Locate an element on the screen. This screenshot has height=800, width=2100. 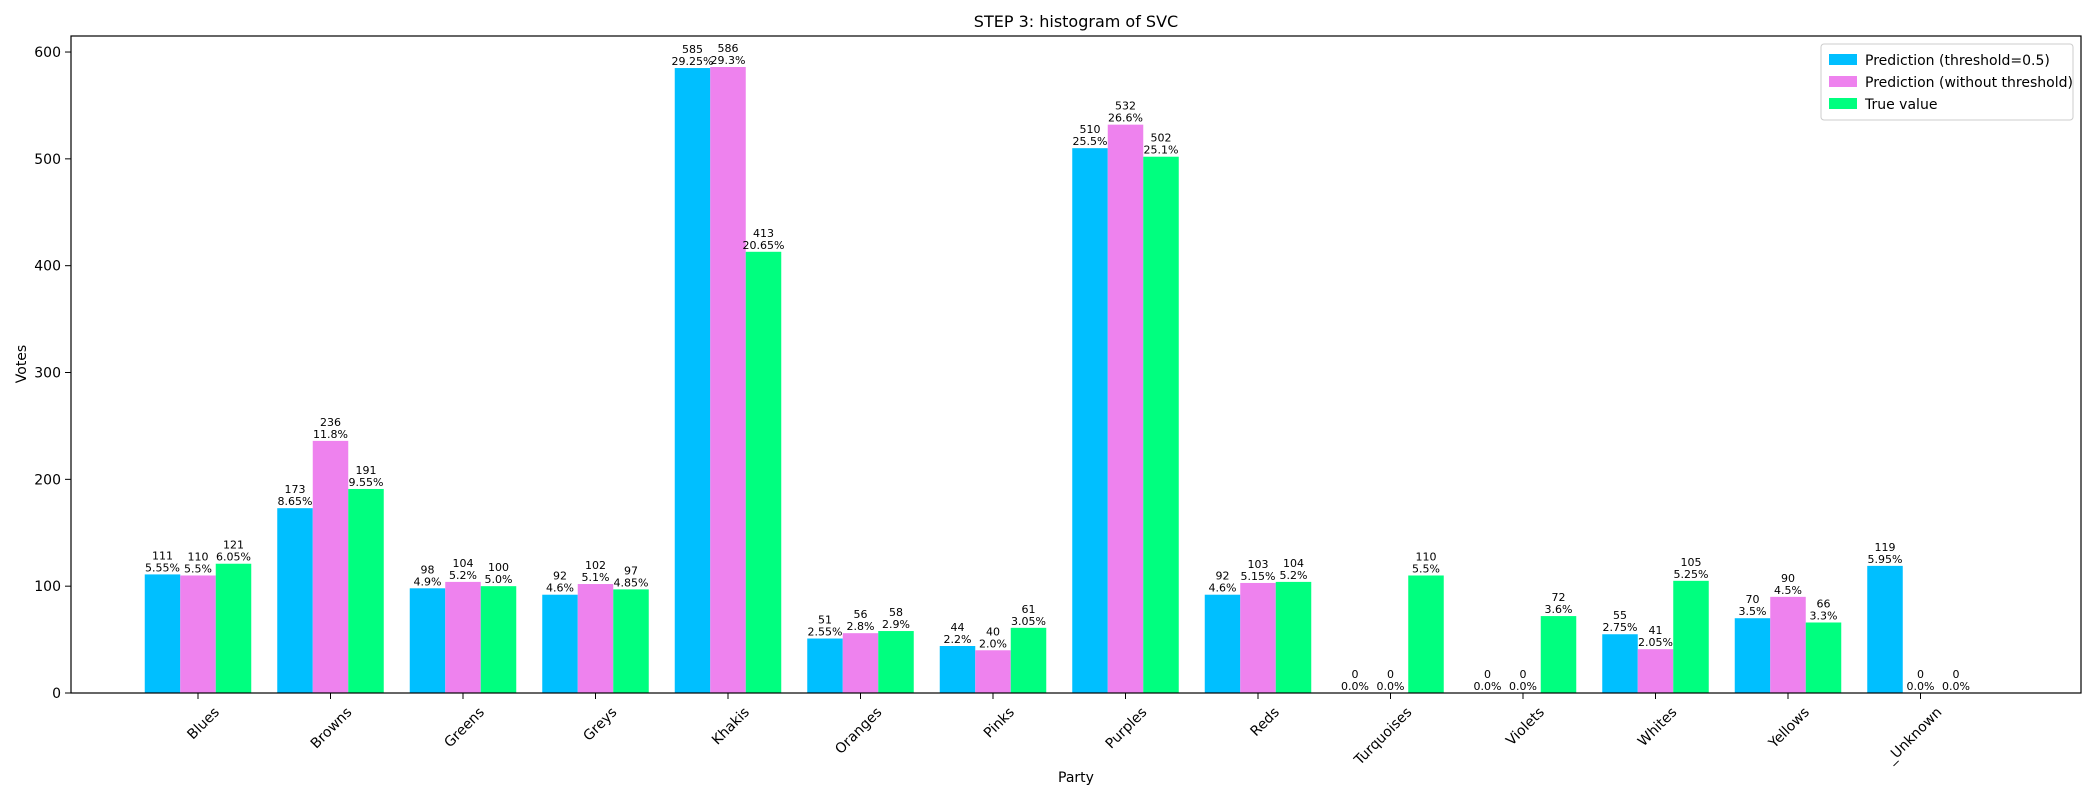
bar-value-label: 66 is located at coordinates (1824, 603).